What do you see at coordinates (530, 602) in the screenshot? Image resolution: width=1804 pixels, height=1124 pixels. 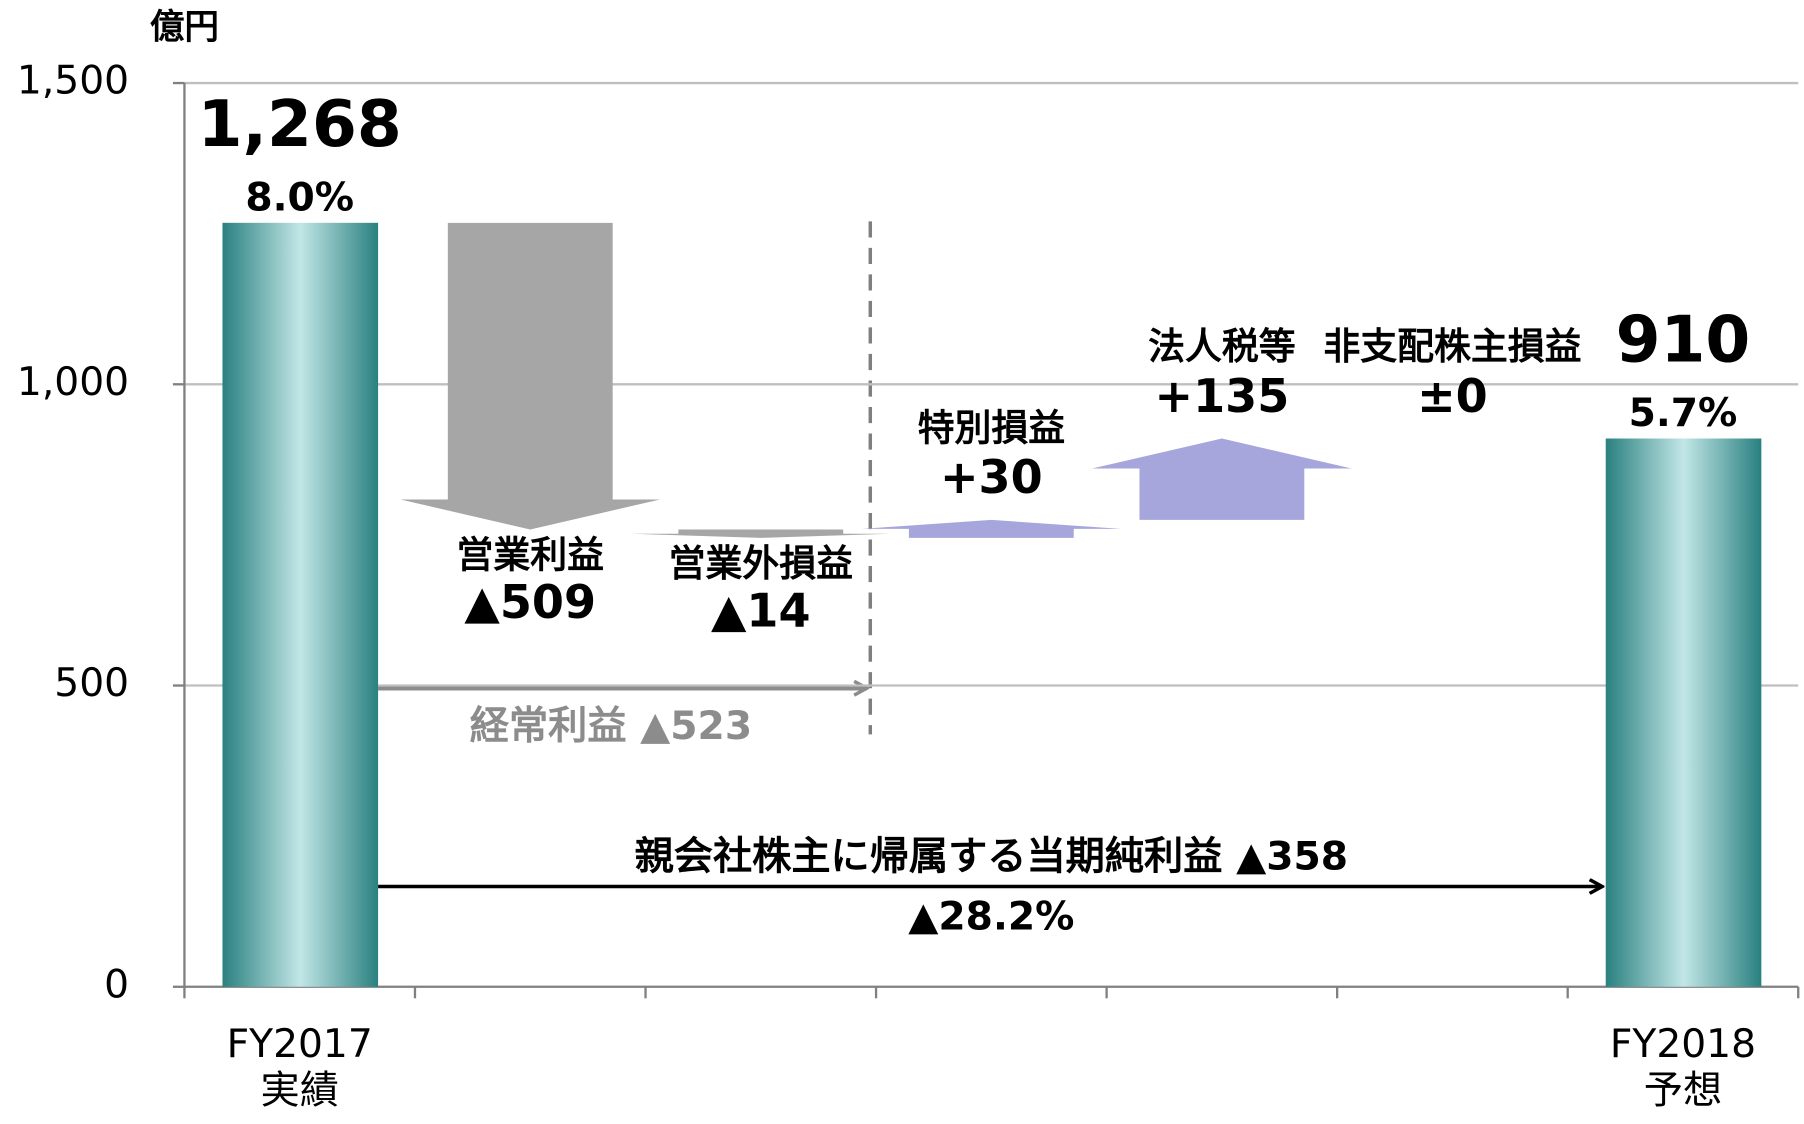 I see `value-label: ▲509` at bounding box center [530, 602].